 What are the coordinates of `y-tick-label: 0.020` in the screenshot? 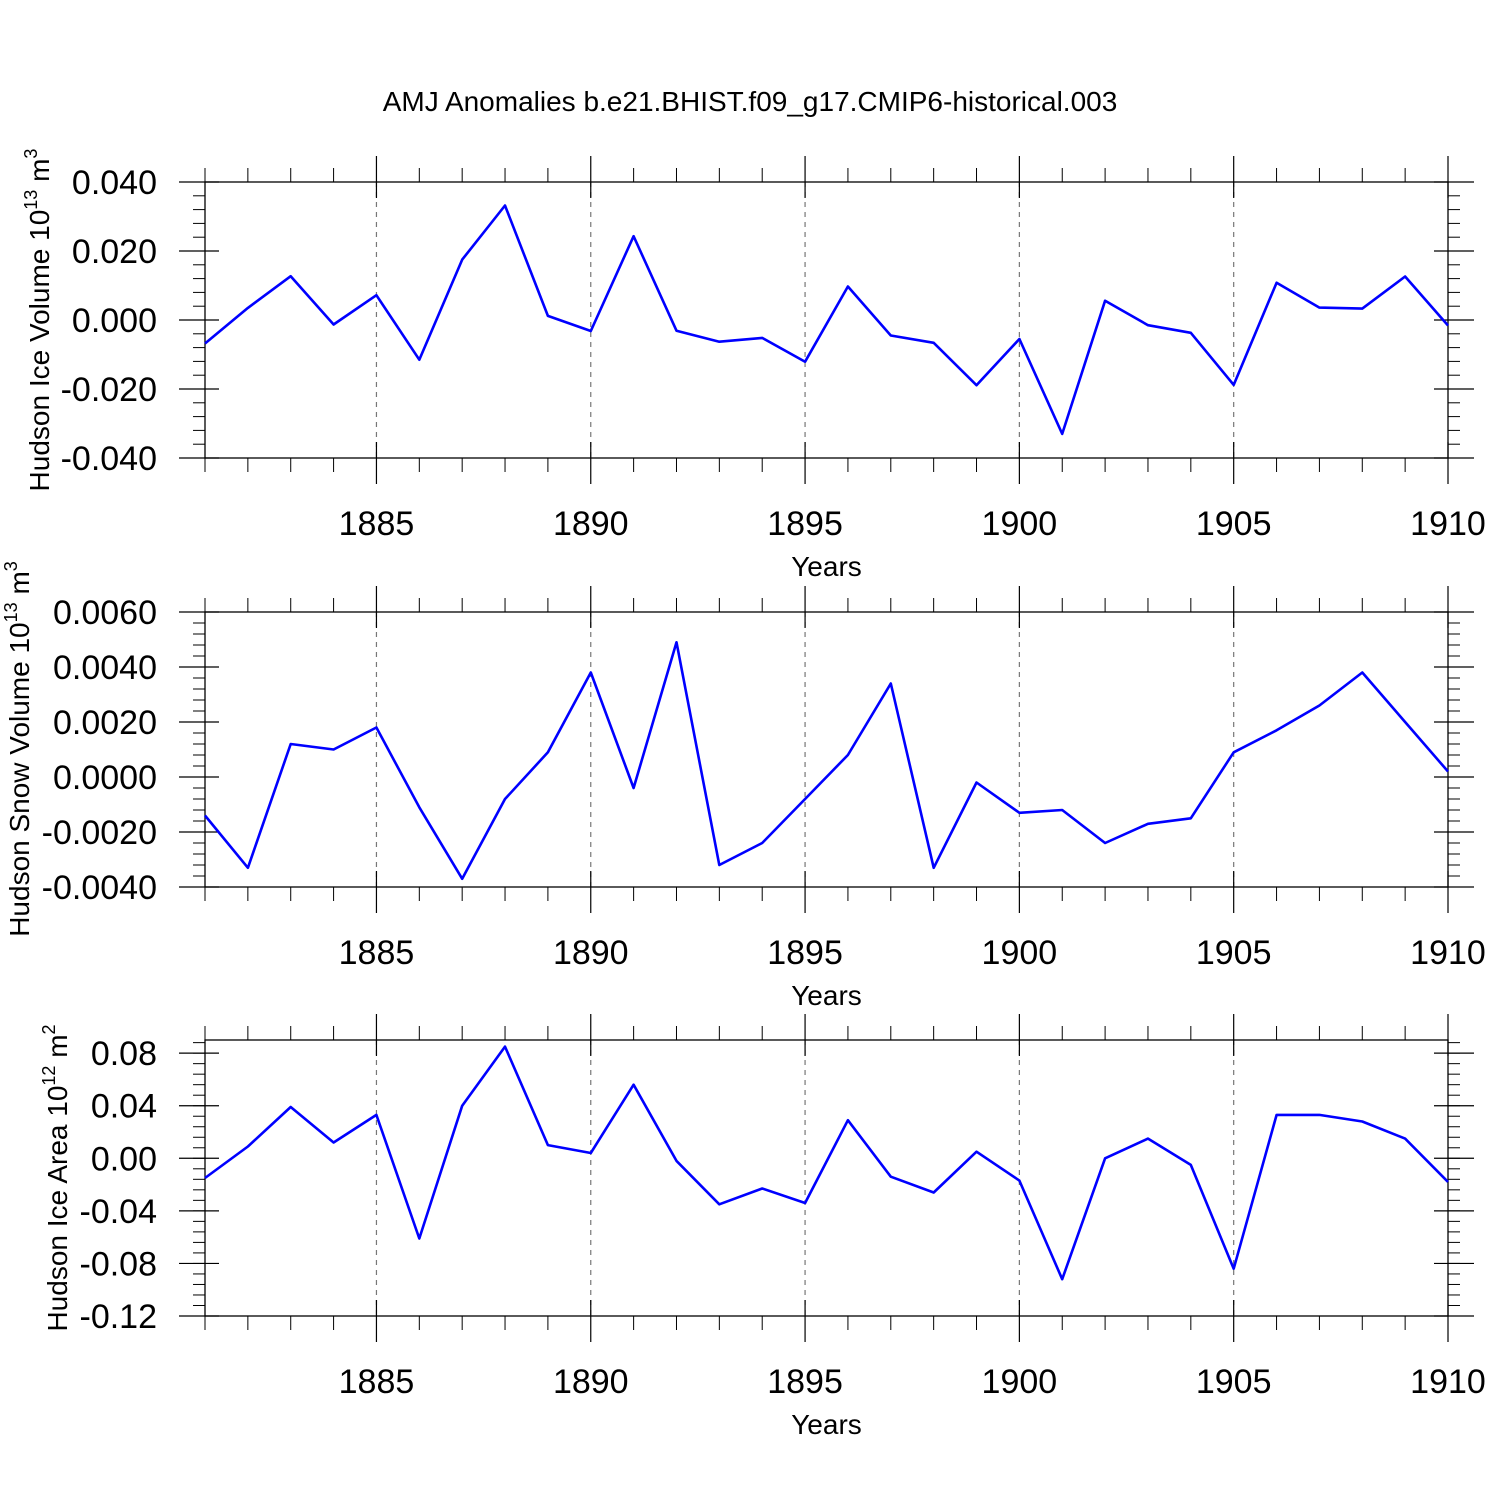 It's located at (114, 252).